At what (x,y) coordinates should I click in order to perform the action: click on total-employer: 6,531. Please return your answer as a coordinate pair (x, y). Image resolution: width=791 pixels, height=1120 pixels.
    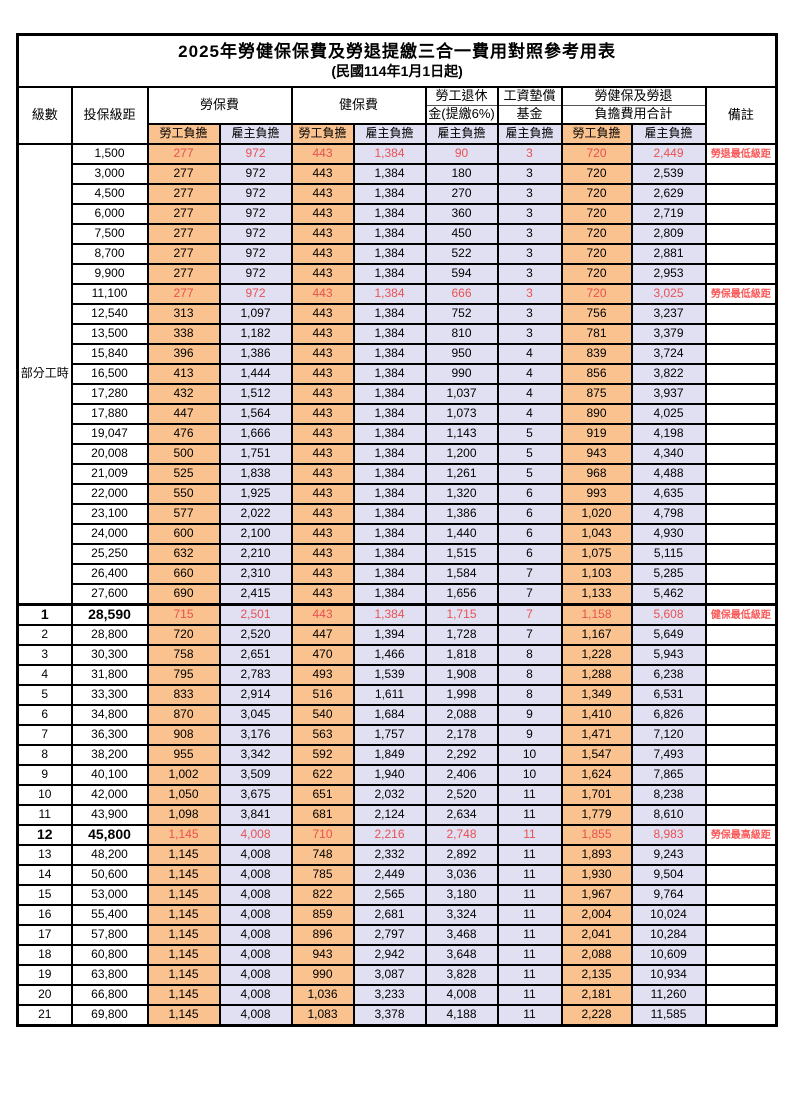
    Looking at the image, I should click on (668, 695).